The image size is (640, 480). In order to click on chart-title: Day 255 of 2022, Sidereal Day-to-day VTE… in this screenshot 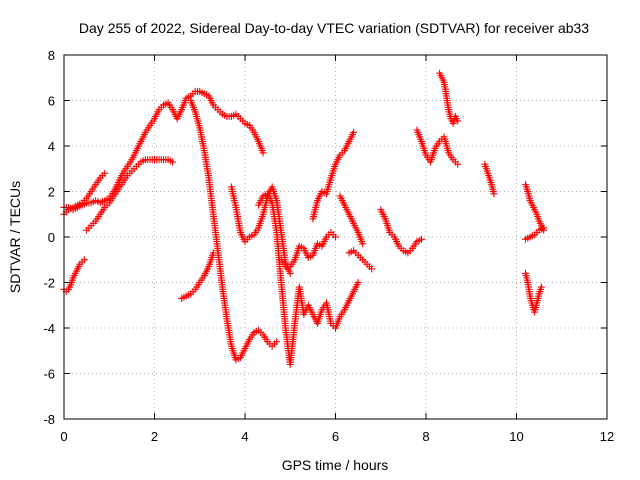, I will do `click(334, 28)`.